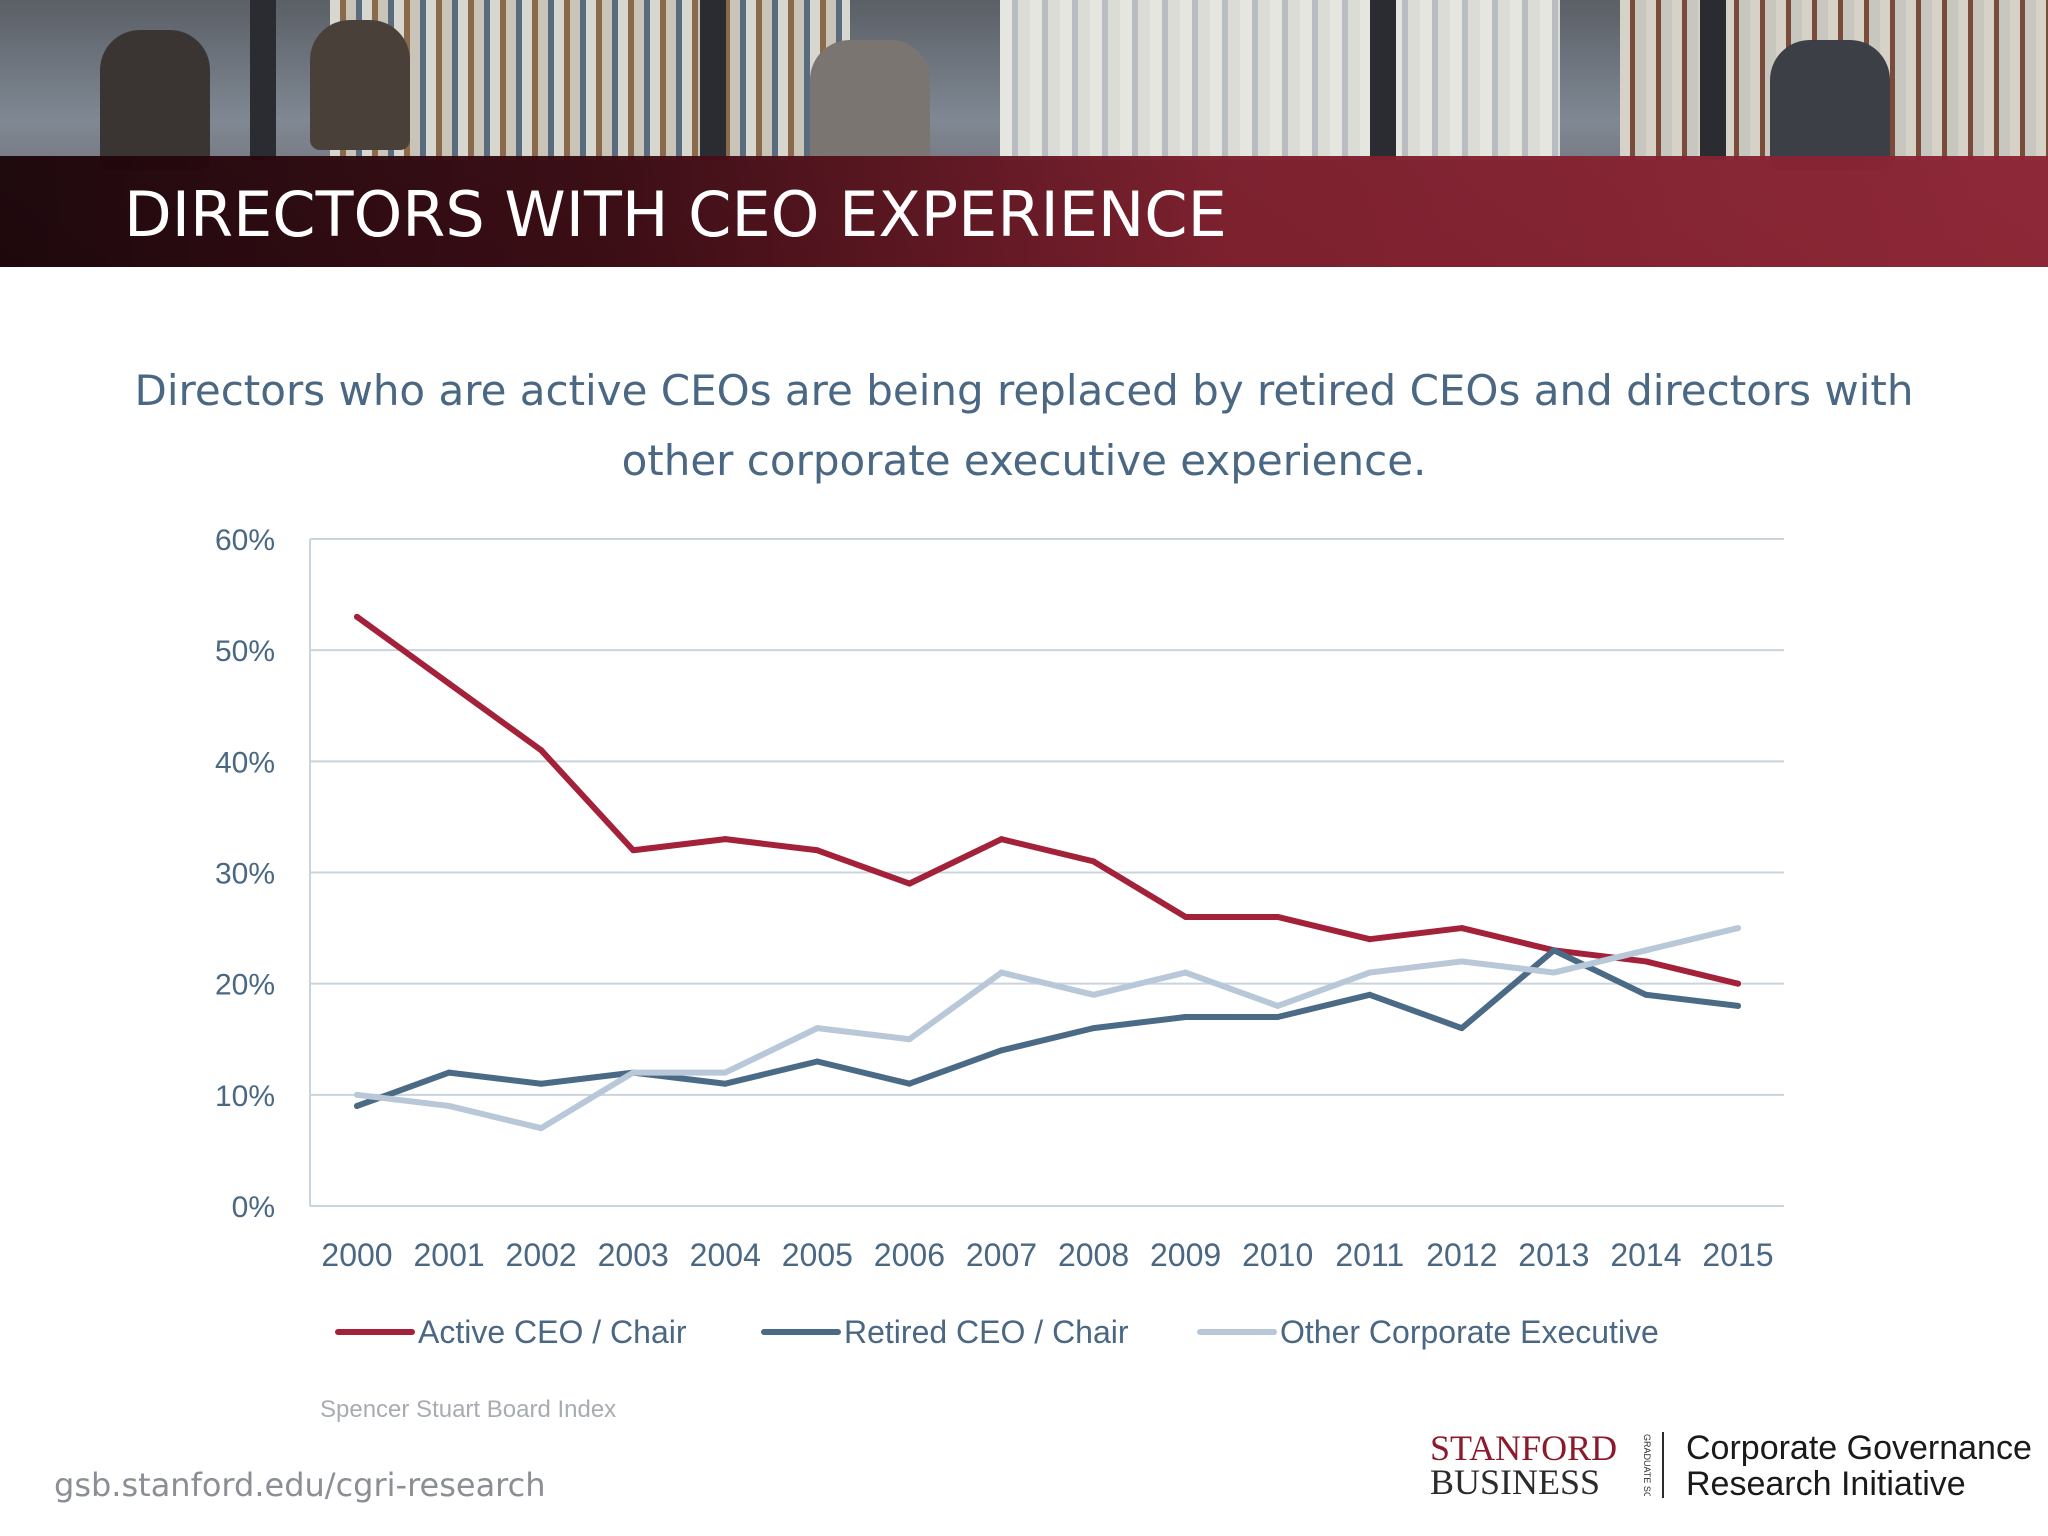 The image size is (2048, 1536). Describe the element at coordinates (909, 1255) in the screenshot. I see `x-tick-label: 2006` at that location.